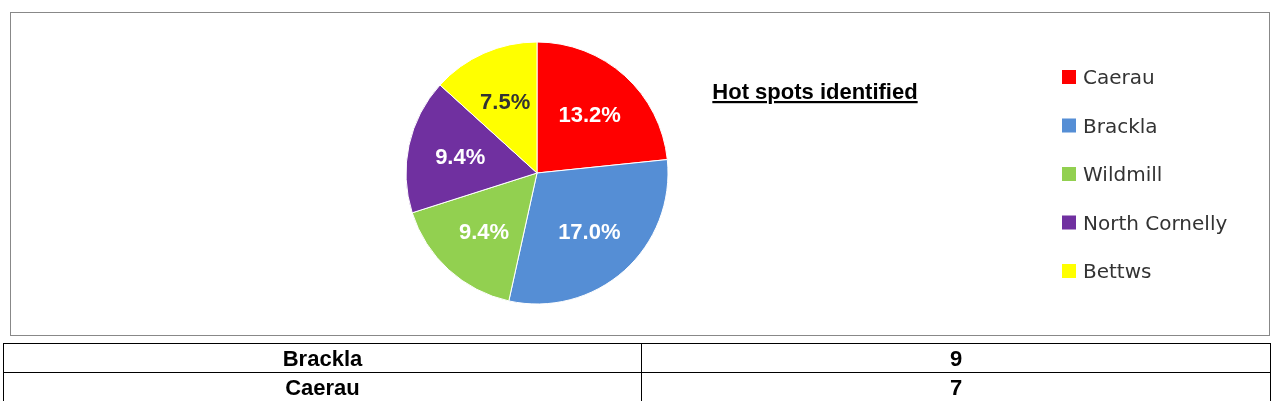 The image size is (1273, 401). Describe the element at coordinates (1120, 125) in the screenshot. I see `legend-label: Brackla` at that location.